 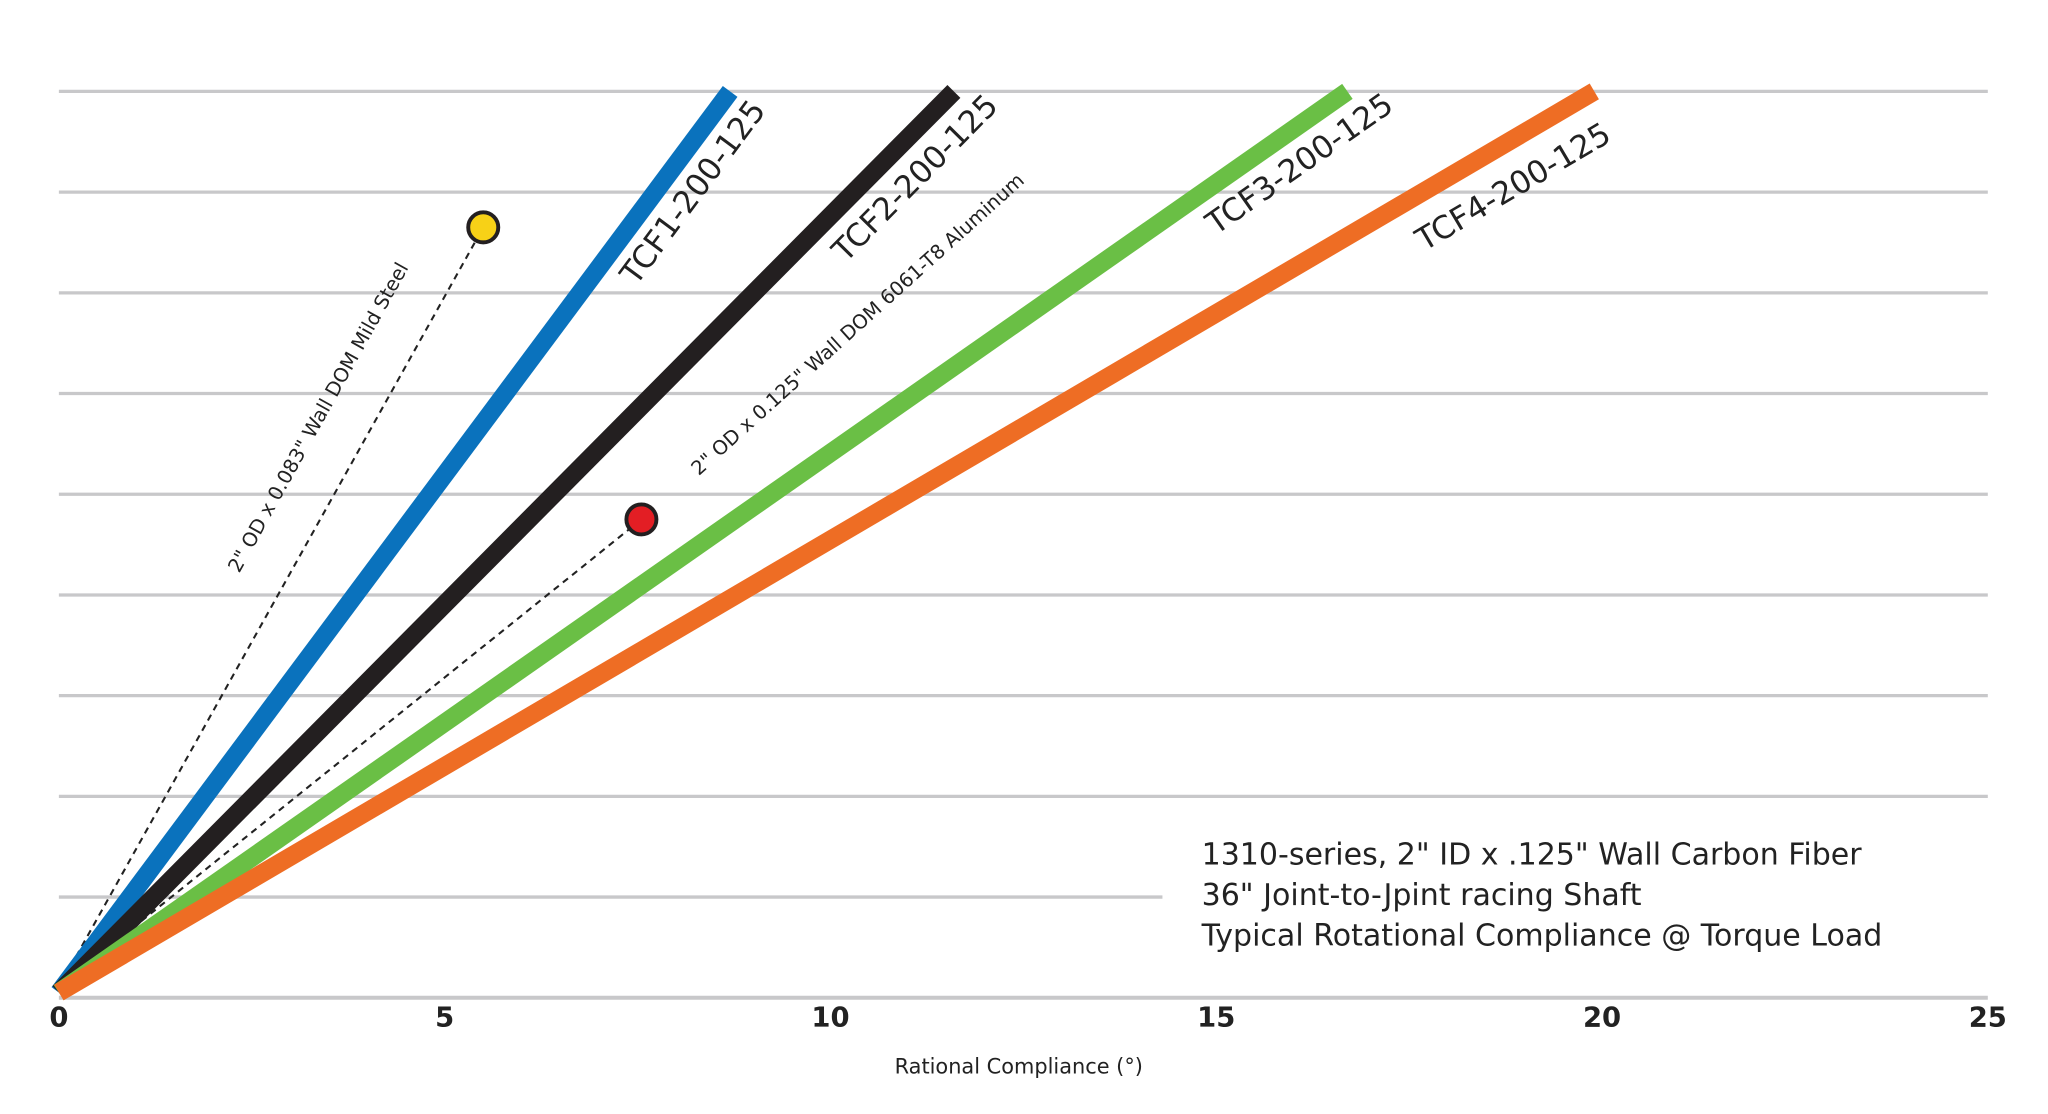 I want to click on reference-dashed-line, so click(x=271, y=607).